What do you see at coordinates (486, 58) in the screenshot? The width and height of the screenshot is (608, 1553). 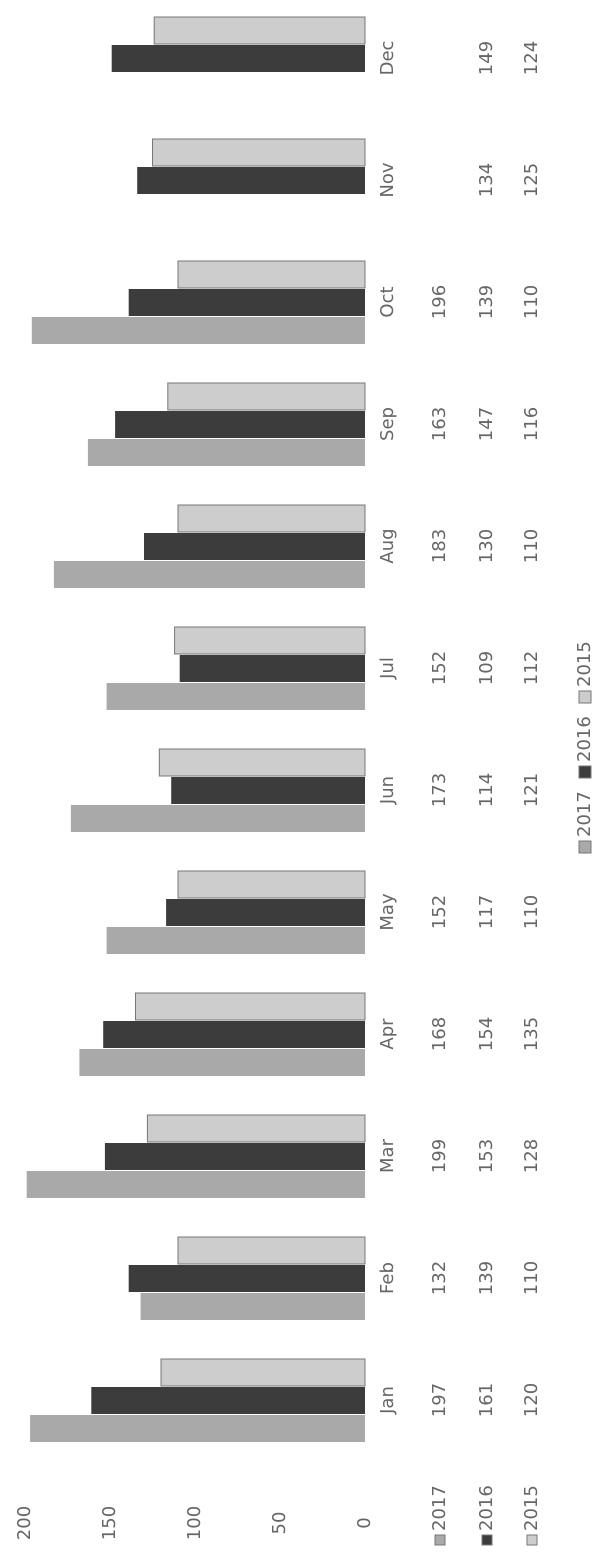 I see `table-value: 149` at bounding box center [486, 58].